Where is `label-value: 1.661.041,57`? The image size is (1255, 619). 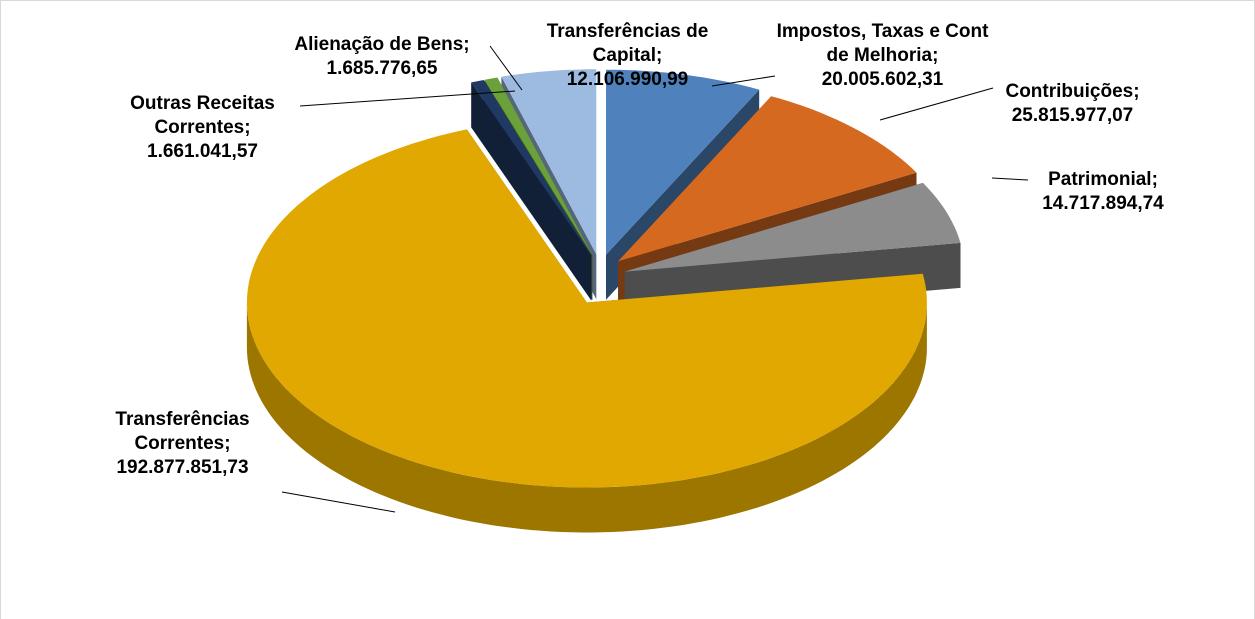 label-value: 1.661.041,57 is located at coordinates (202, 151).